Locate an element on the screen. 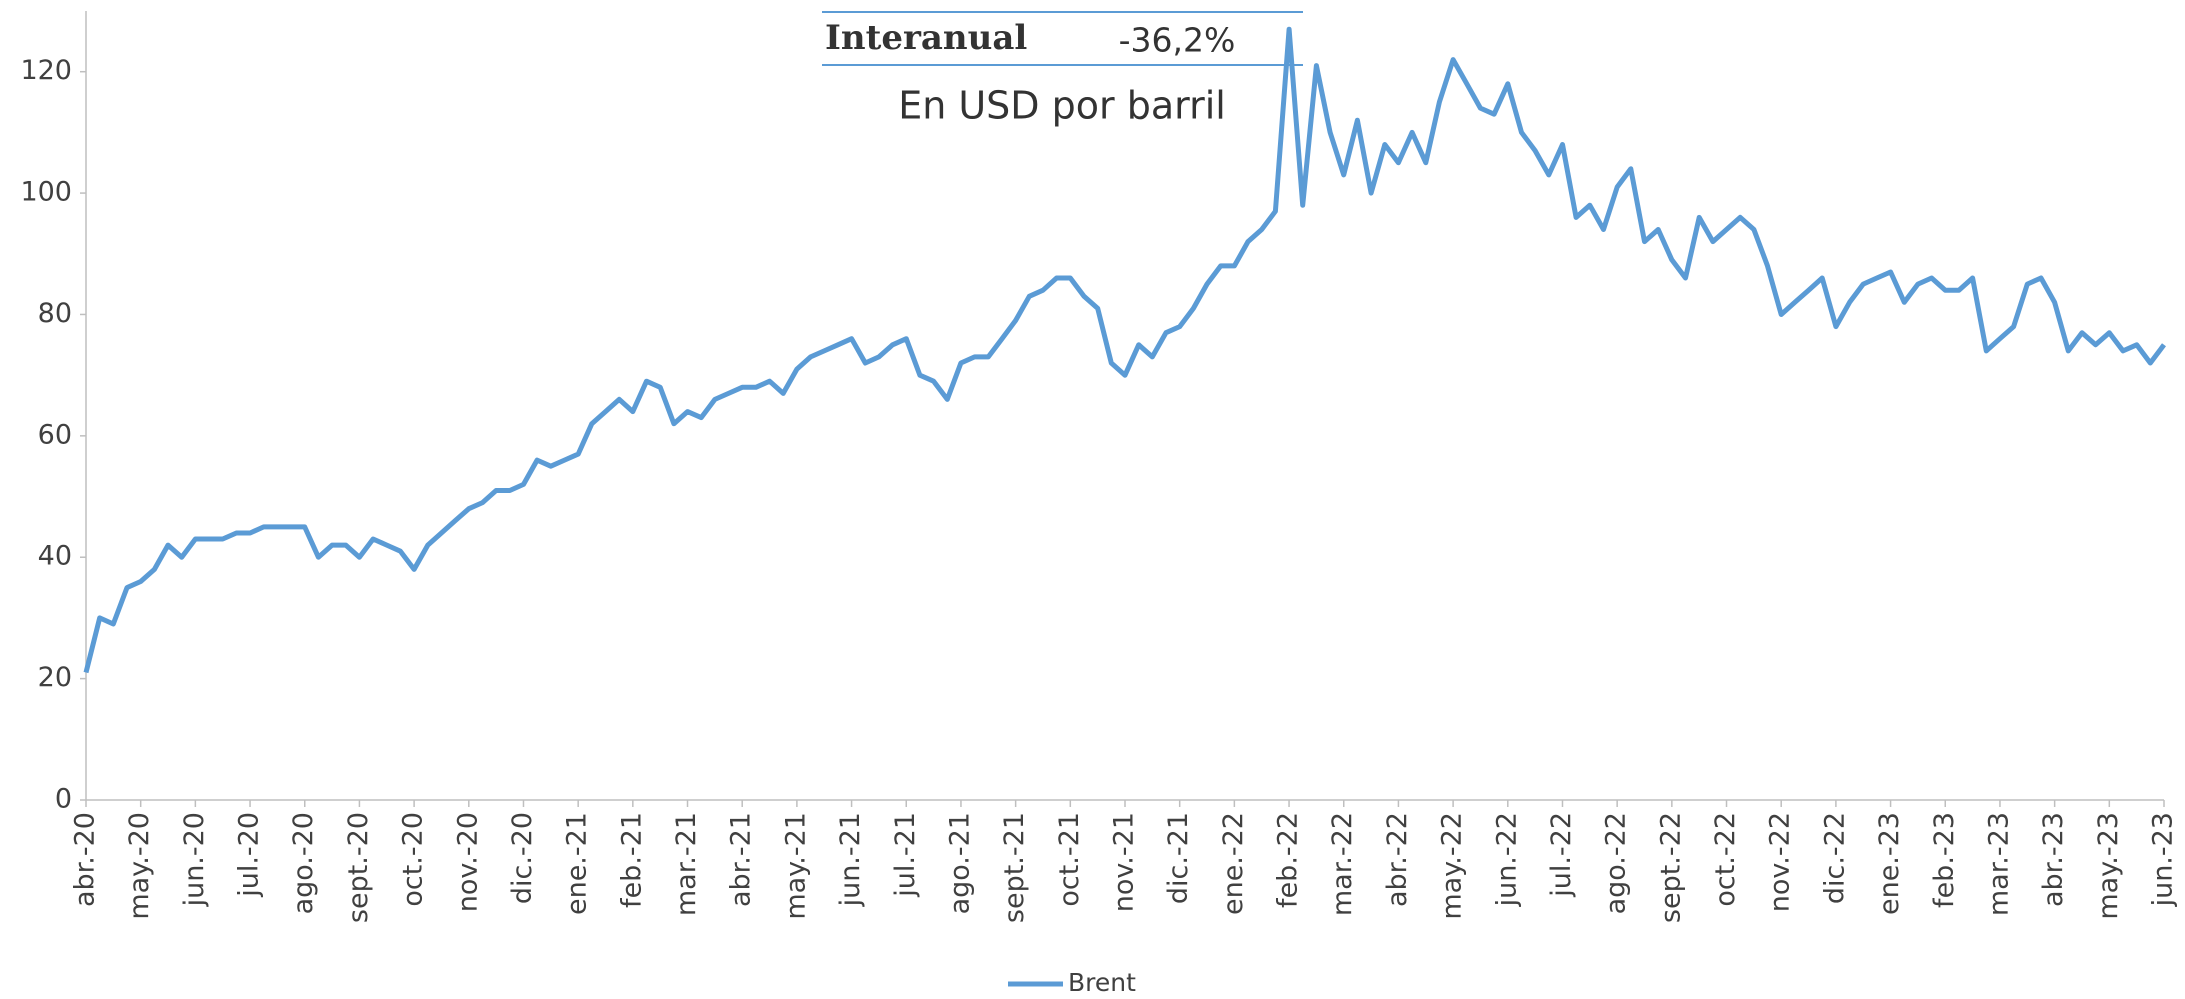 The height and width of the screenshot is (999, 2185). x-tick-label: may.-23 is located at coordinates (2108, 866).